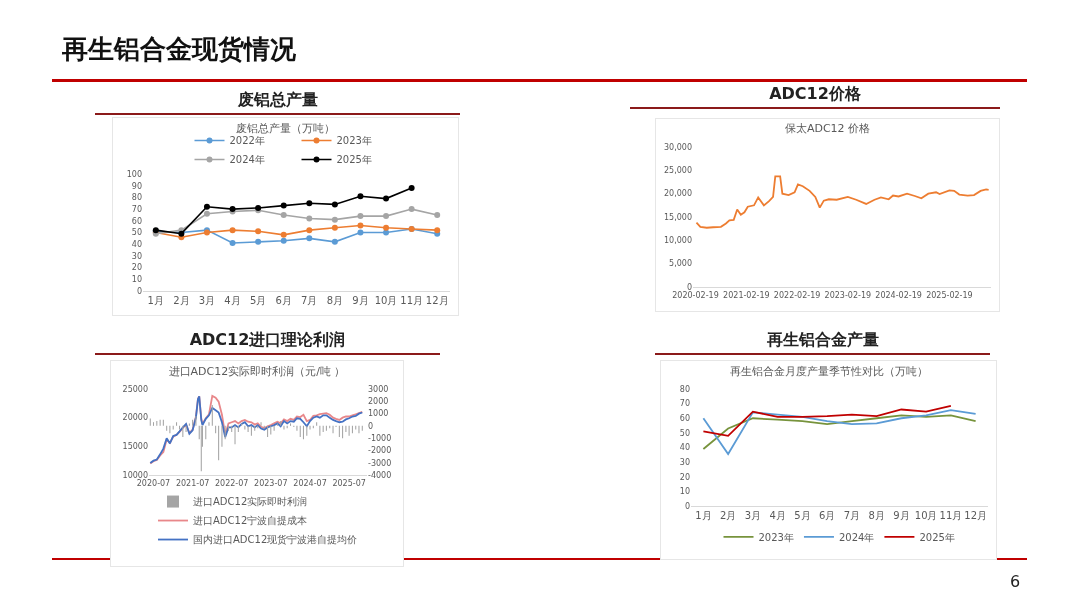  What do you see at coordinates (703, 515) in the screenshot?
I see `x-tick-label: 1月` at bounding box center [703, 515].